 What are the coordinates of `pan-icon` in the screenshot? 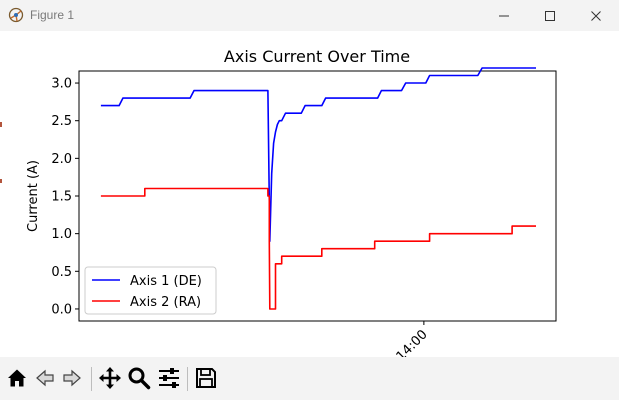 It's located at (110, 378).